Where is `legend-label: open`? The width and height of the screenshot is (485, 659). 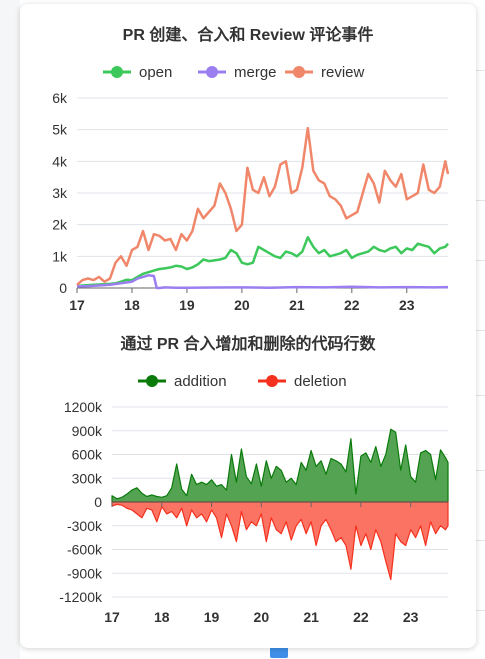
legend-label: open is located at coordinates (155, 72).